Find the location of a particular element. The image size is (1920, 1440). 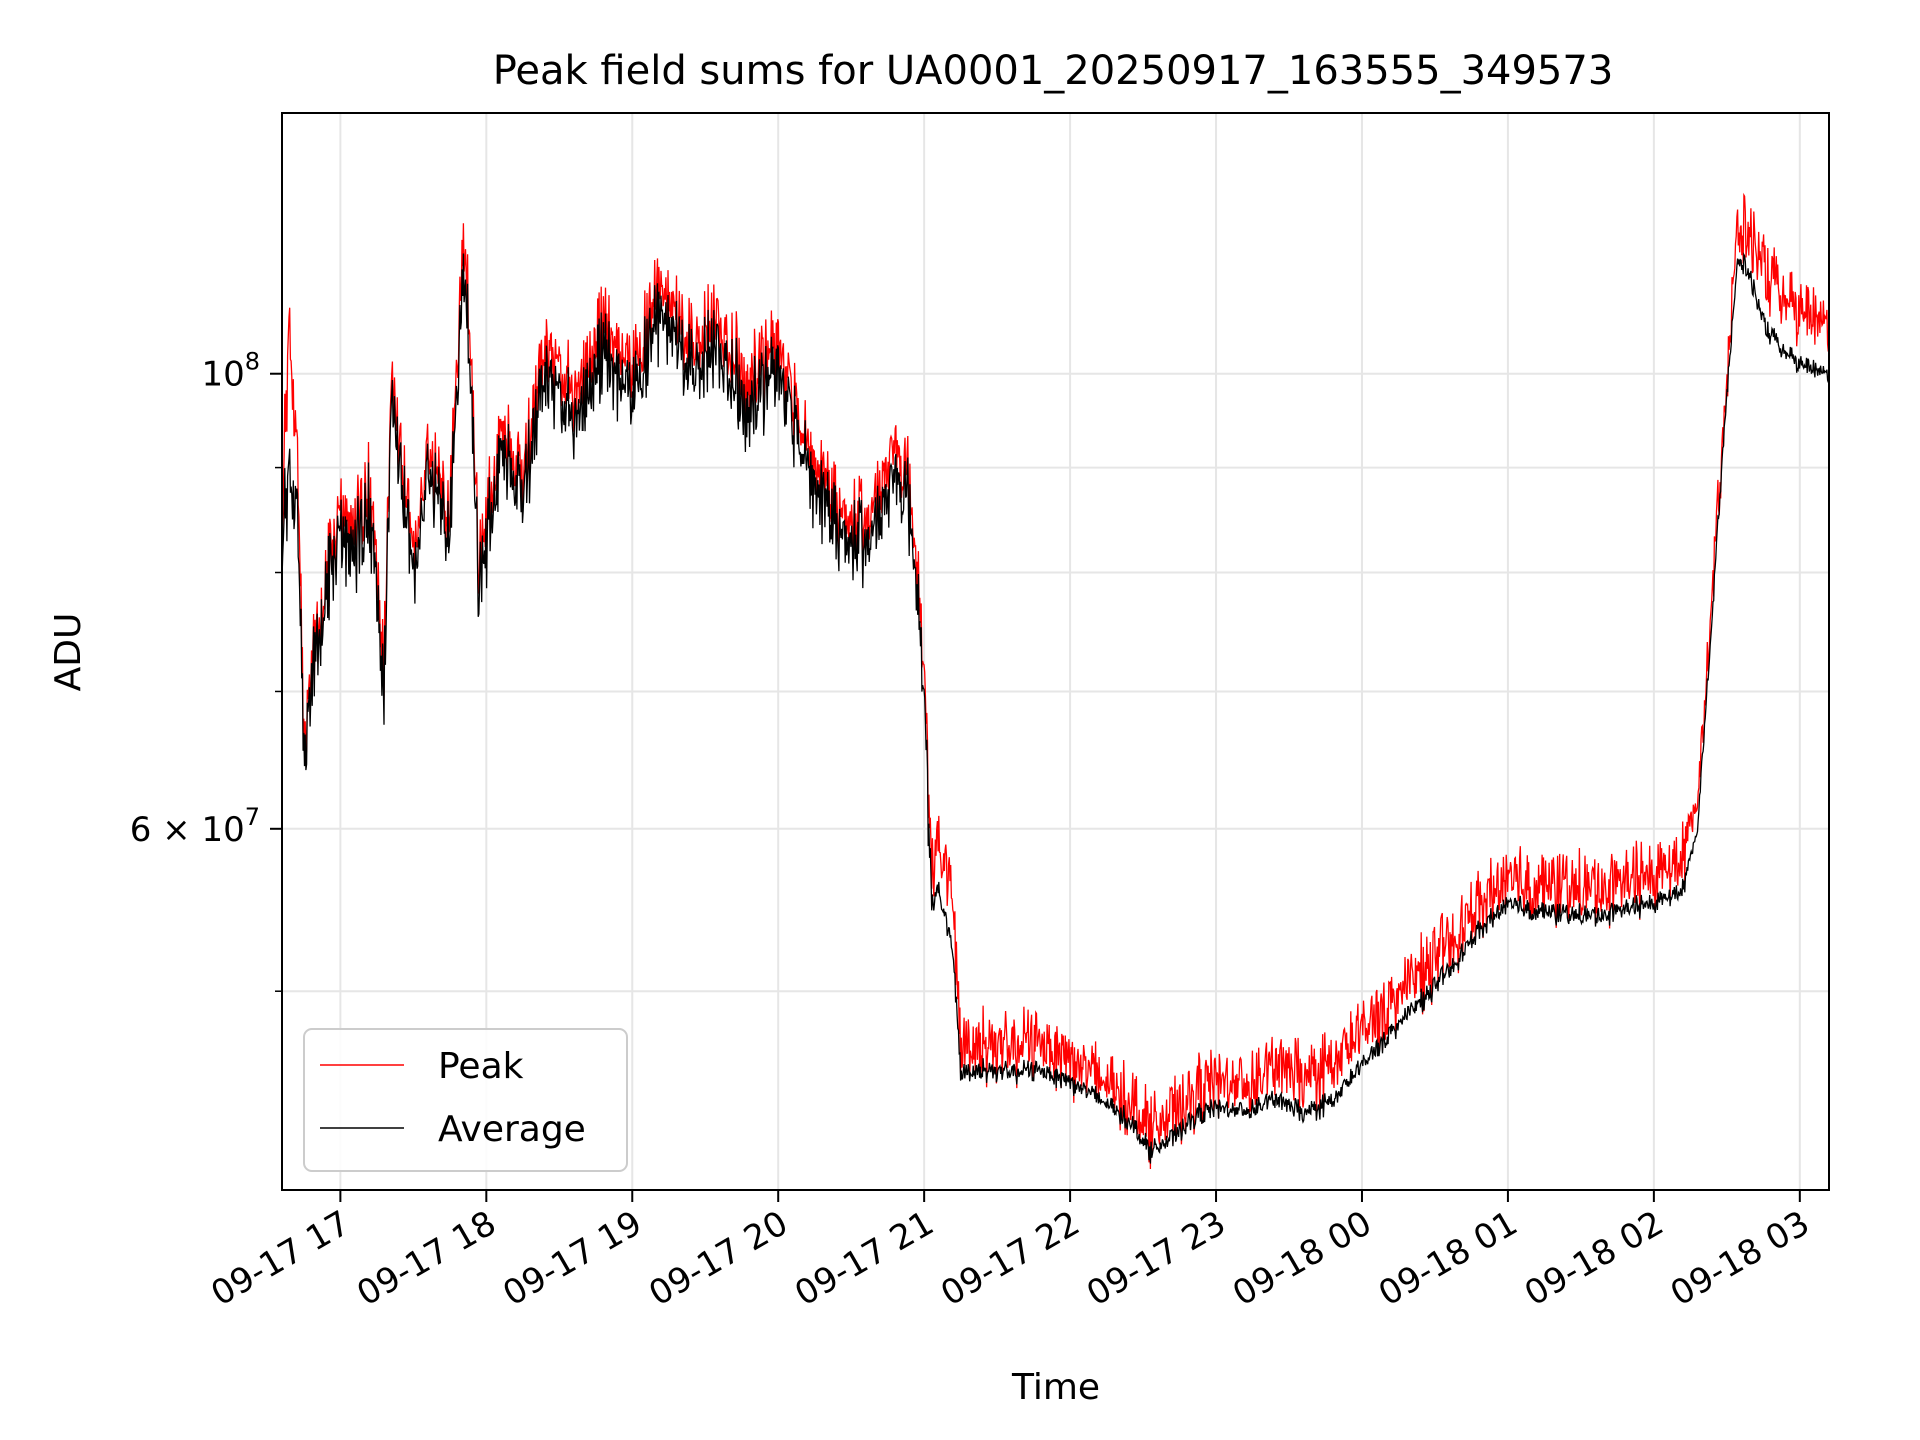

legend-label-average: Average is located at coordinates (512, 1129).